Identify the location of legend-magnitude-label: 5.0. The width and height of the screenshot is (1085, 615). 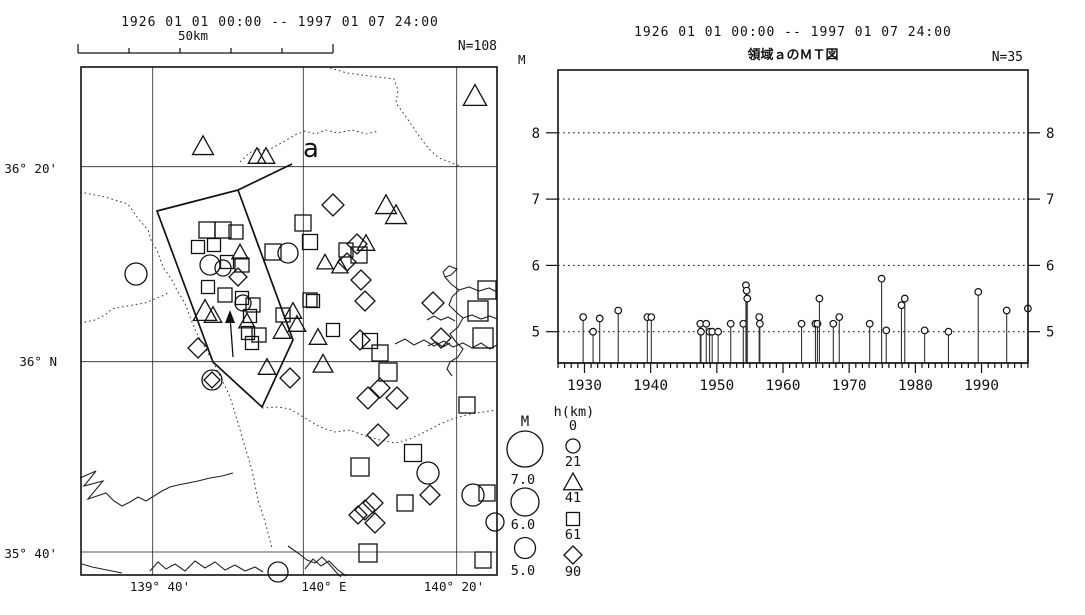
(523, 571).